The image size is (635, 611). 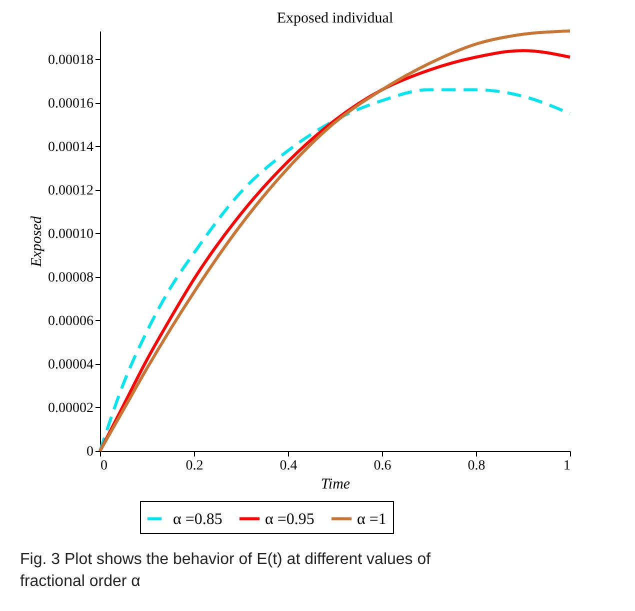 What do you see at coordinates (477, 466) in the screenshot?
I see `x-tick-label: 0.8` at bounding box center [477, 466].